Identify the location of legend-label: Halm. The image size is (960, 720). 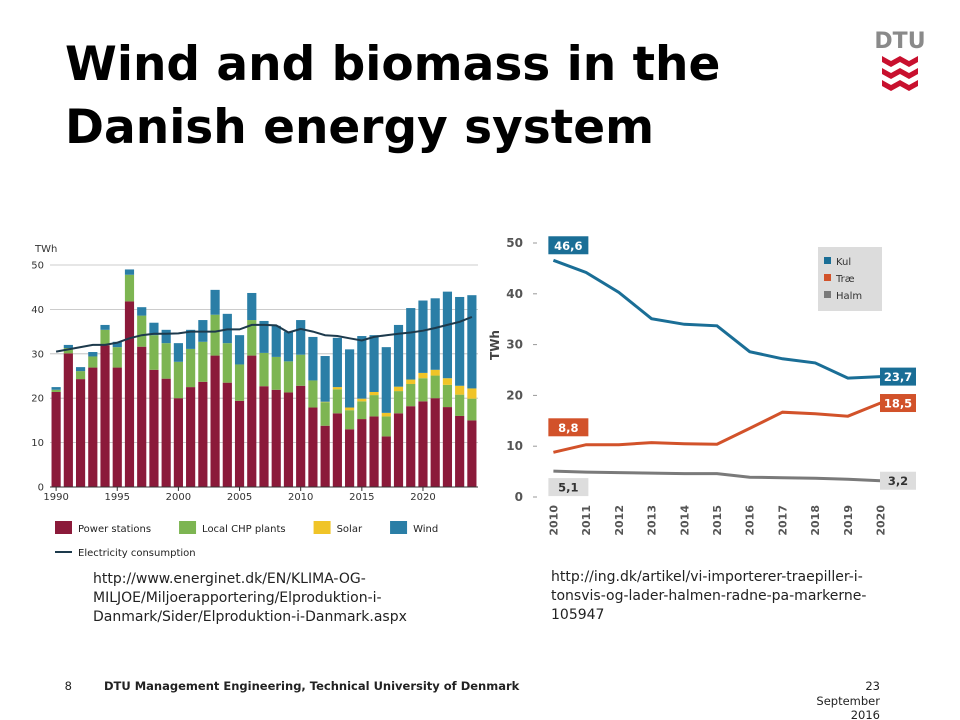
(849, 296).